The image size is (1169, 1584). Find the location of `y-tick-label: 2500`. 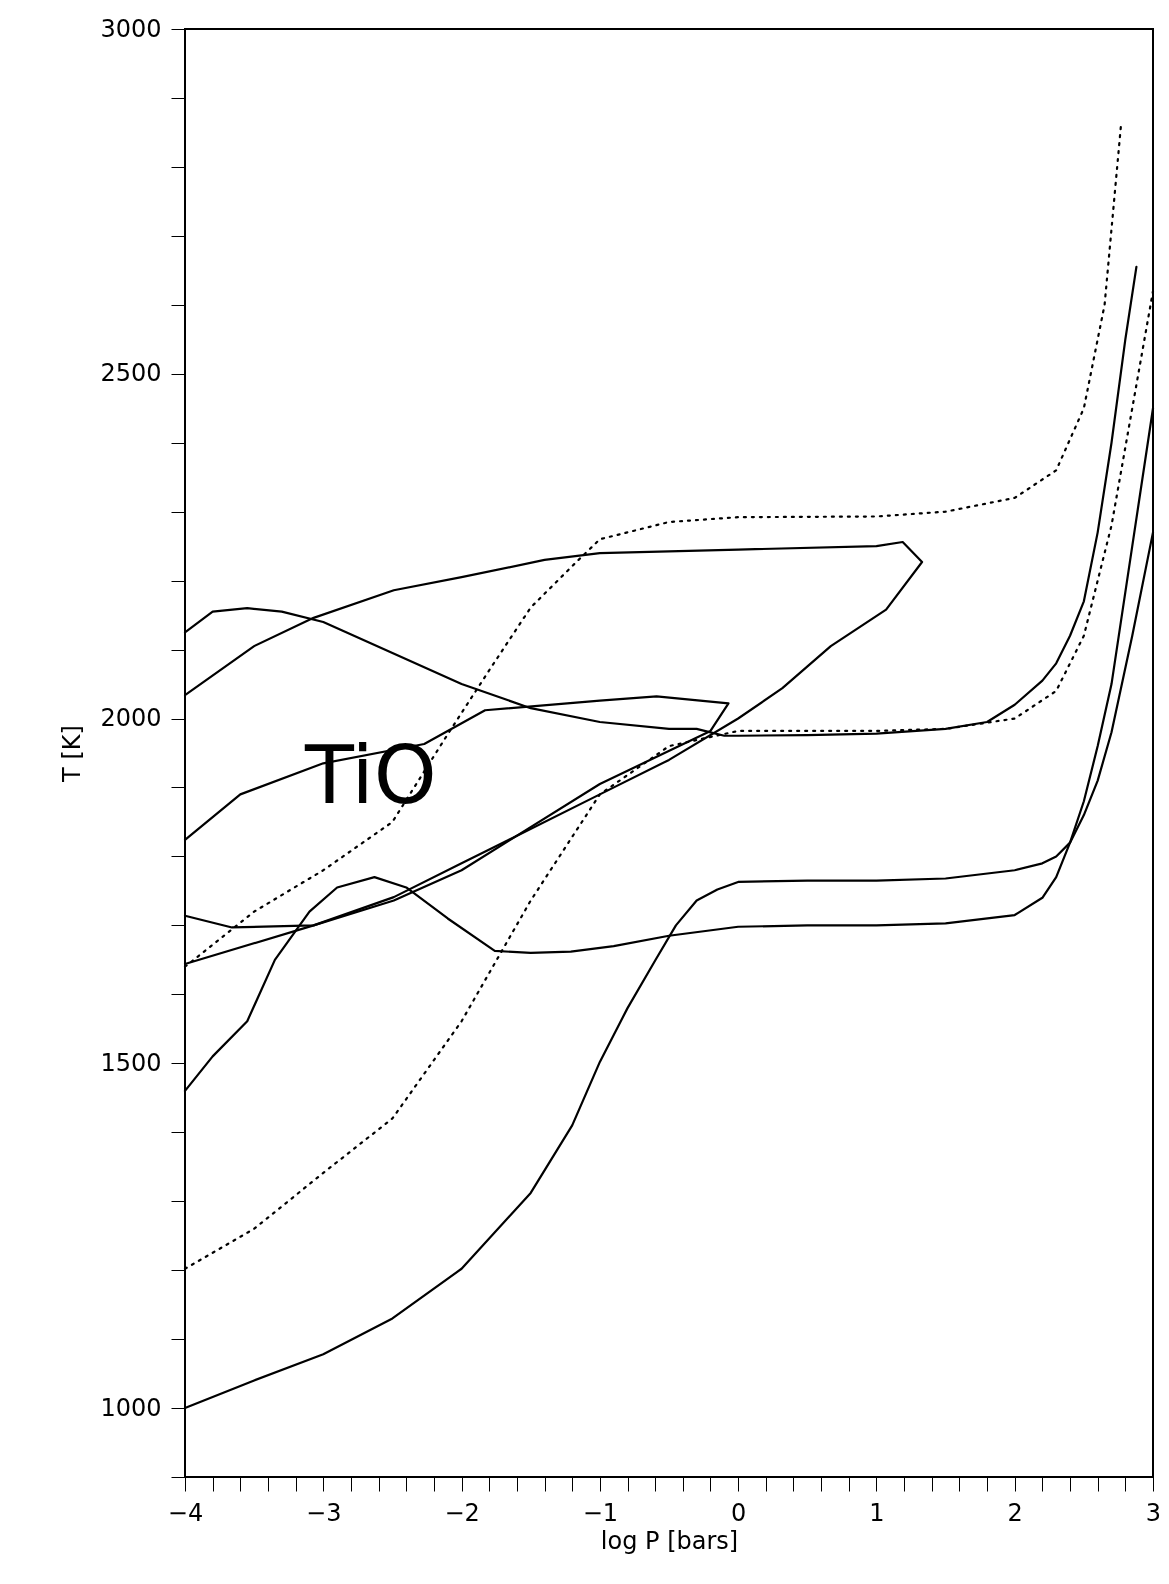

y-tick-label: 2500 is located at coordinates (131, 373).